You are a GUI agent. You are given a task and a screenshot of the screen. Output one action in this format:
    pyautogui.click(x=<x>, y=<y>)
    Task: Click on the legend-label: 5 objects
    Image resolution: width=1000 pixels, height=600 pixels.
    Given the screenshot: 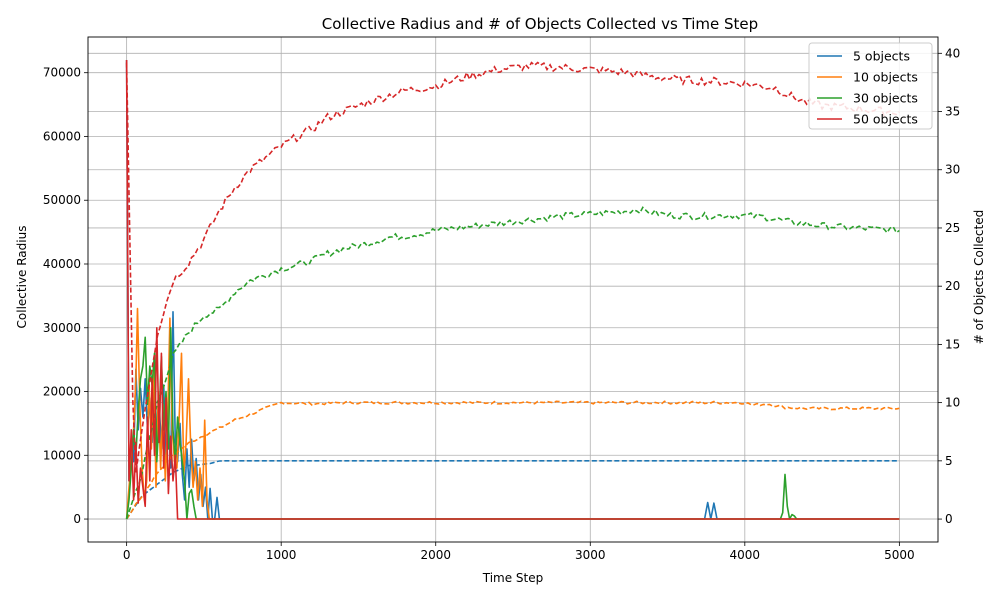 What is the action you would take?
    pyautogui.click(x=881, y=56)
    